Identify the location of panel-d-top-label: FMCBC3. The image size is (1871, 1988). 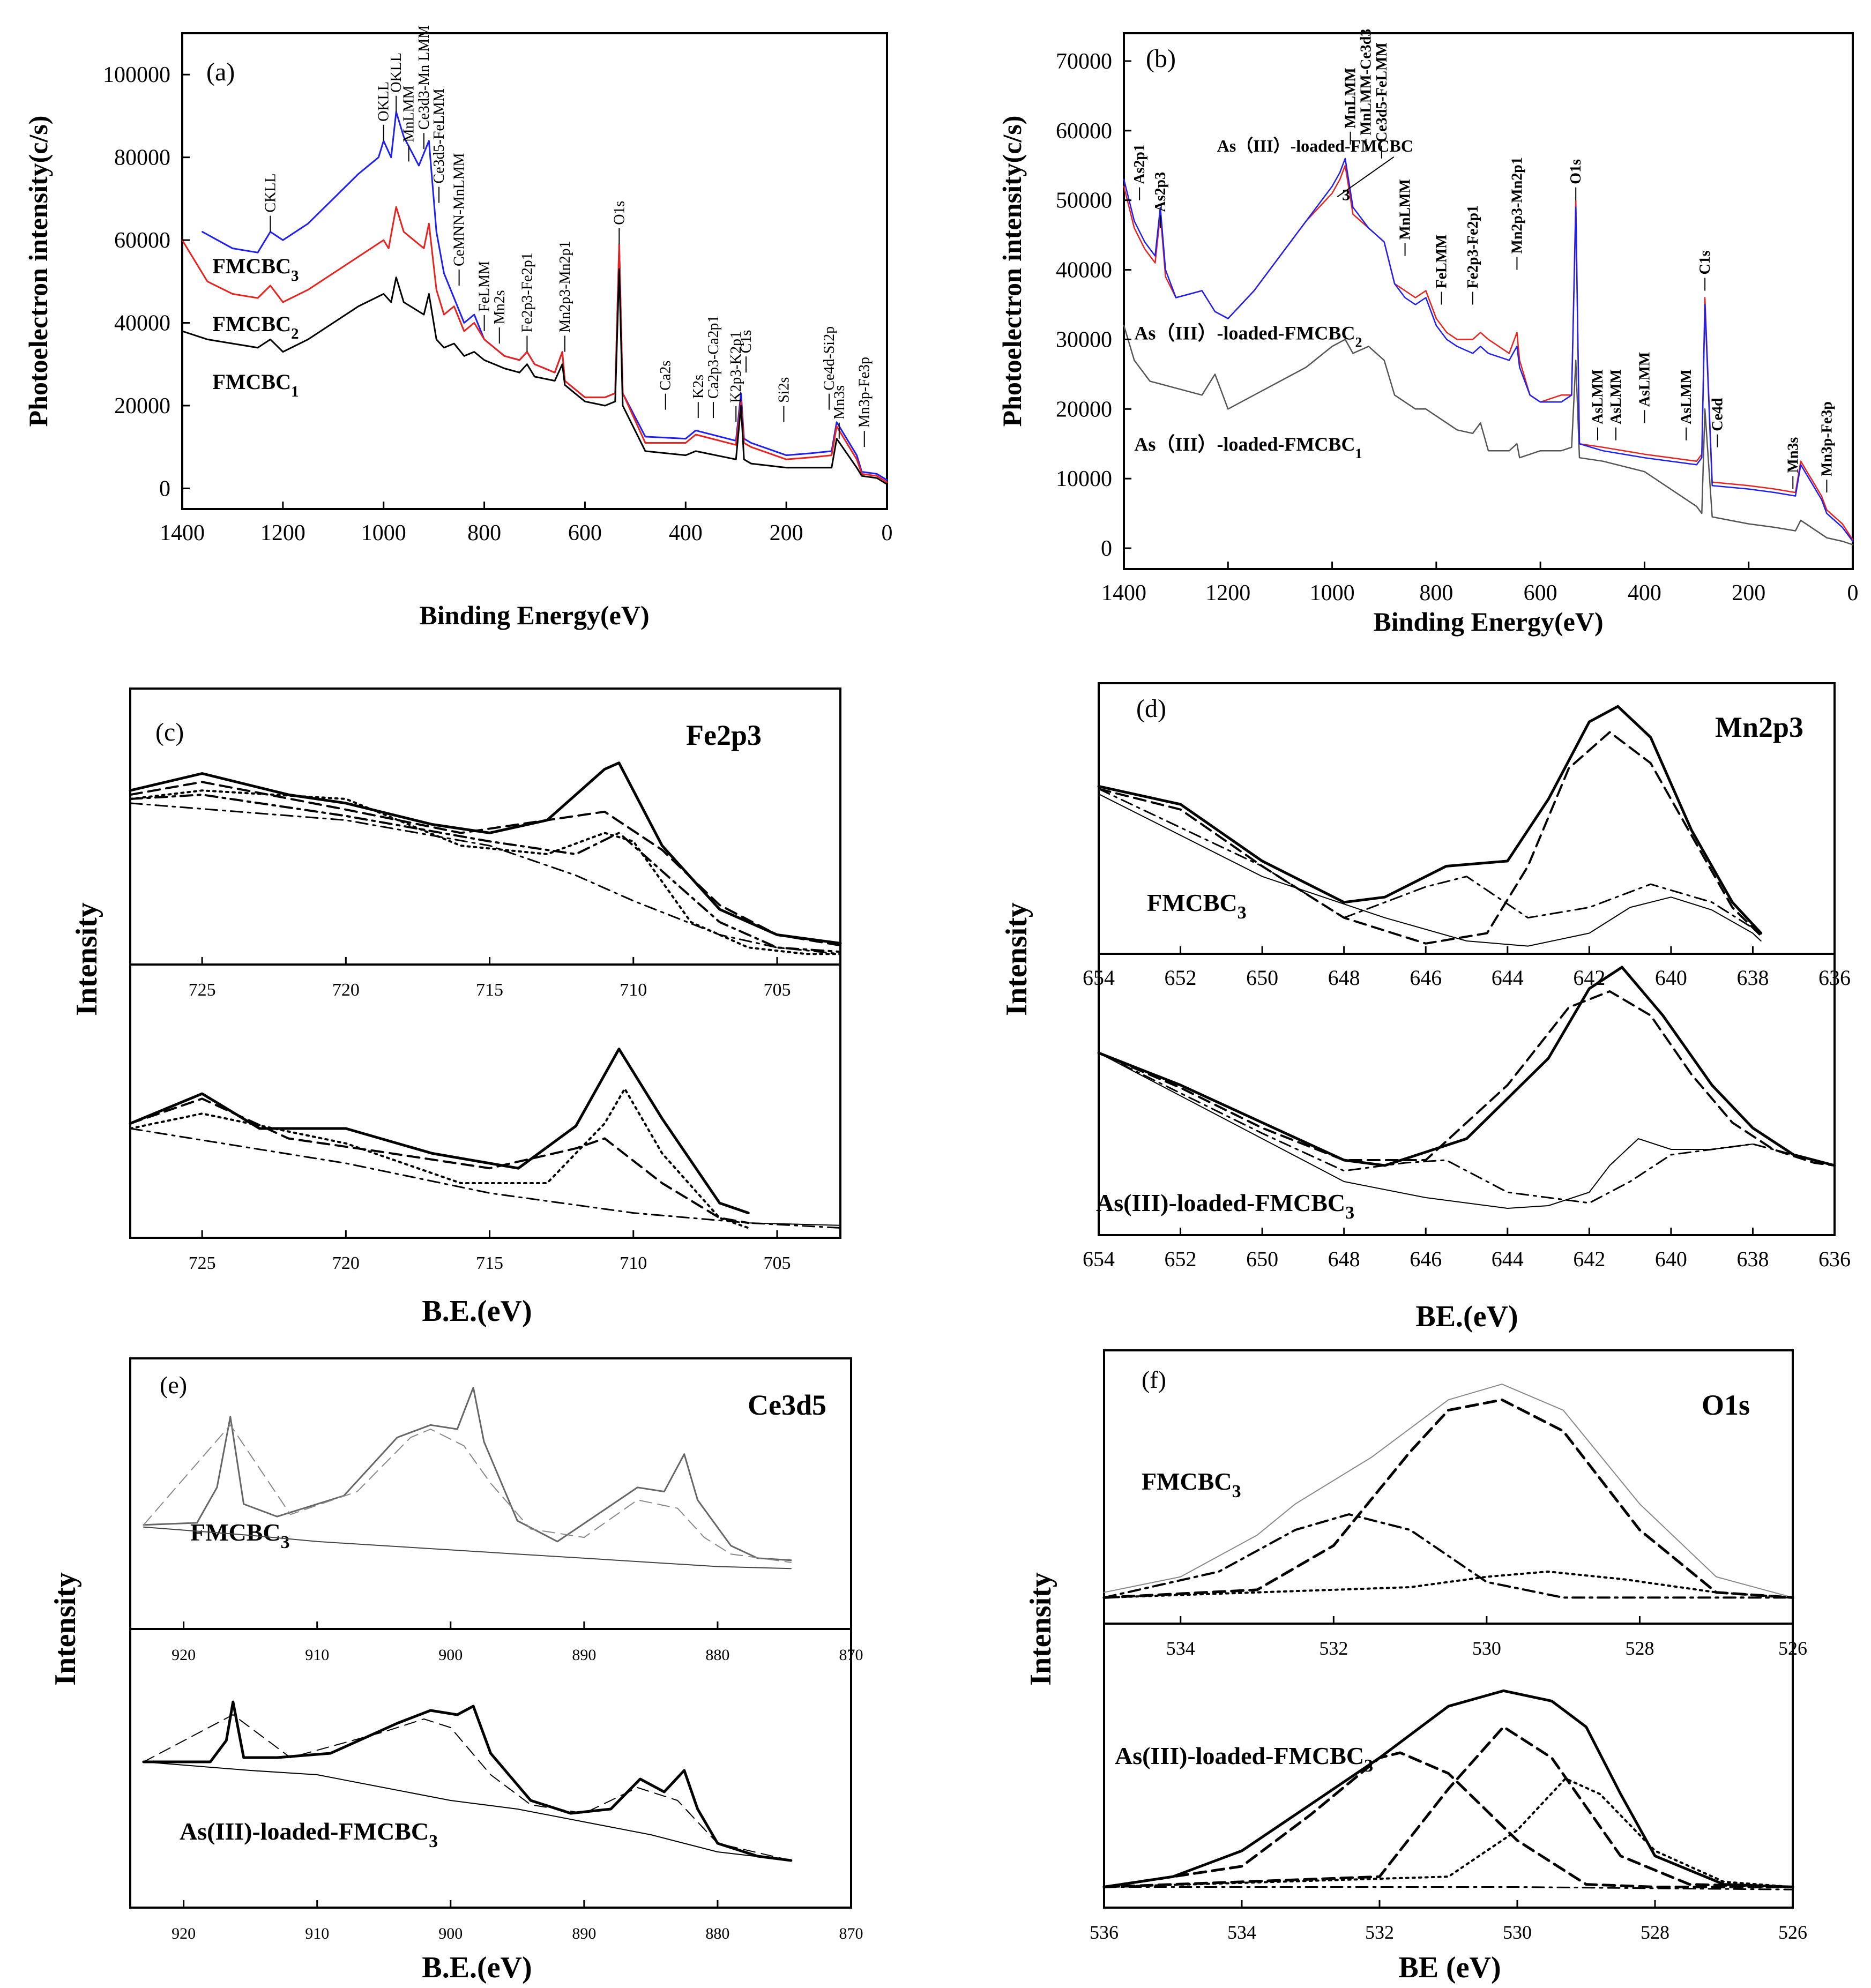
(1197, 906).